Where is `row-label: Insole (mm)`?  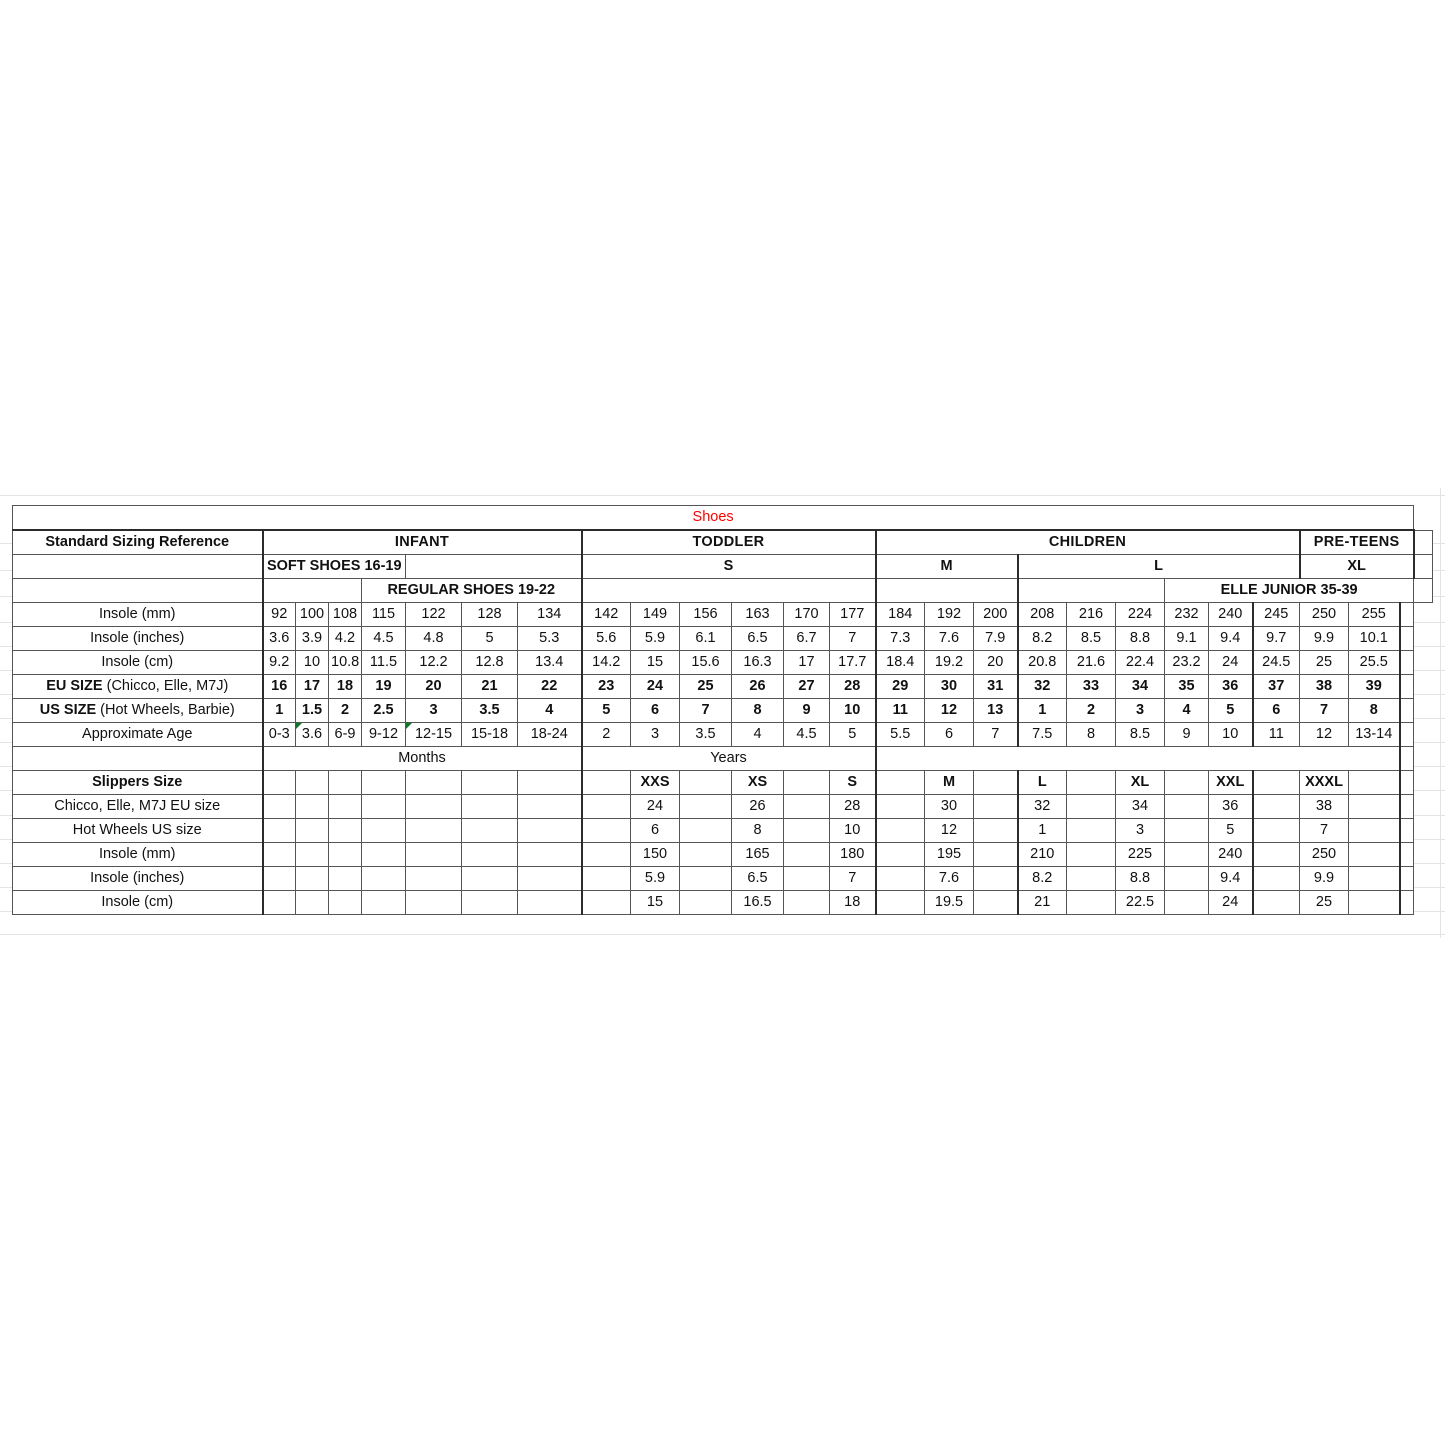
row-label: Insole (mm) is located at coordinates (137, 614).